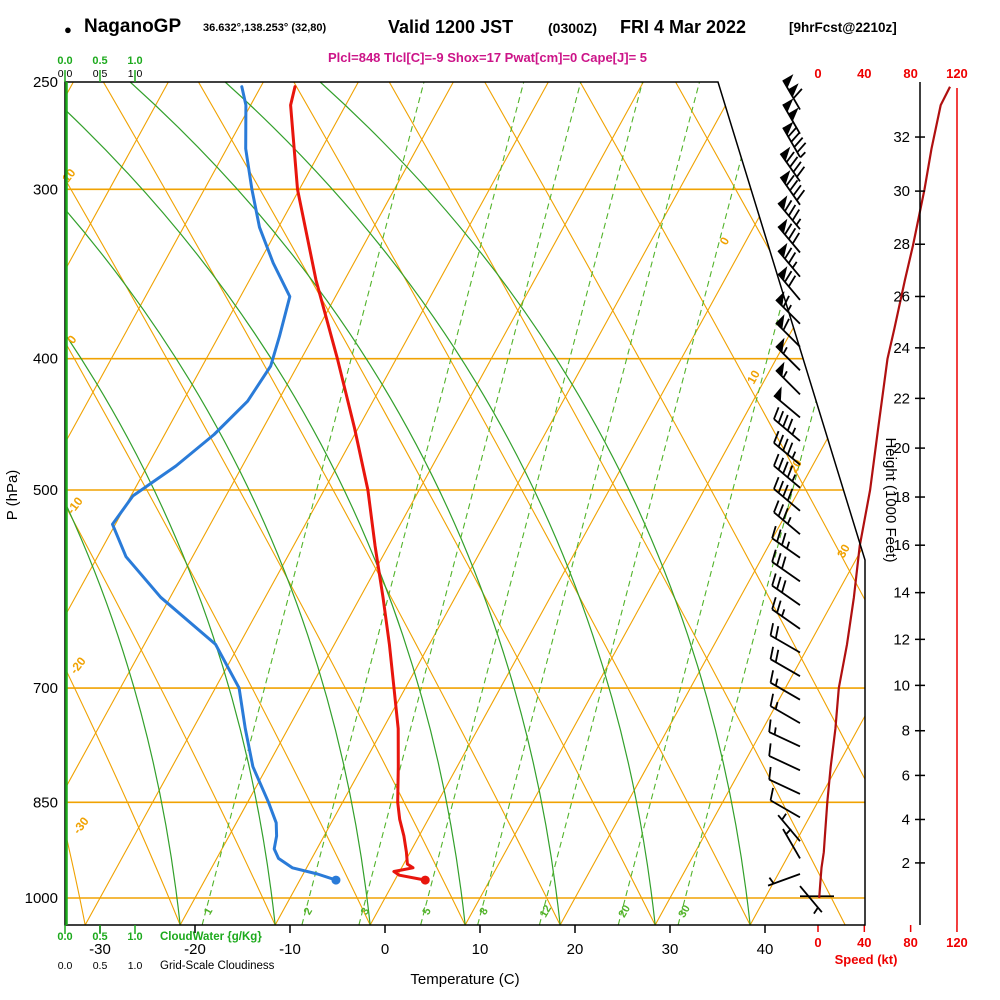 The height and width of the screenshot is (1000, 1000). Describe the element at coordinates (133, 26) in the screenshot. I see `station-name: NaganoGP` at that location.